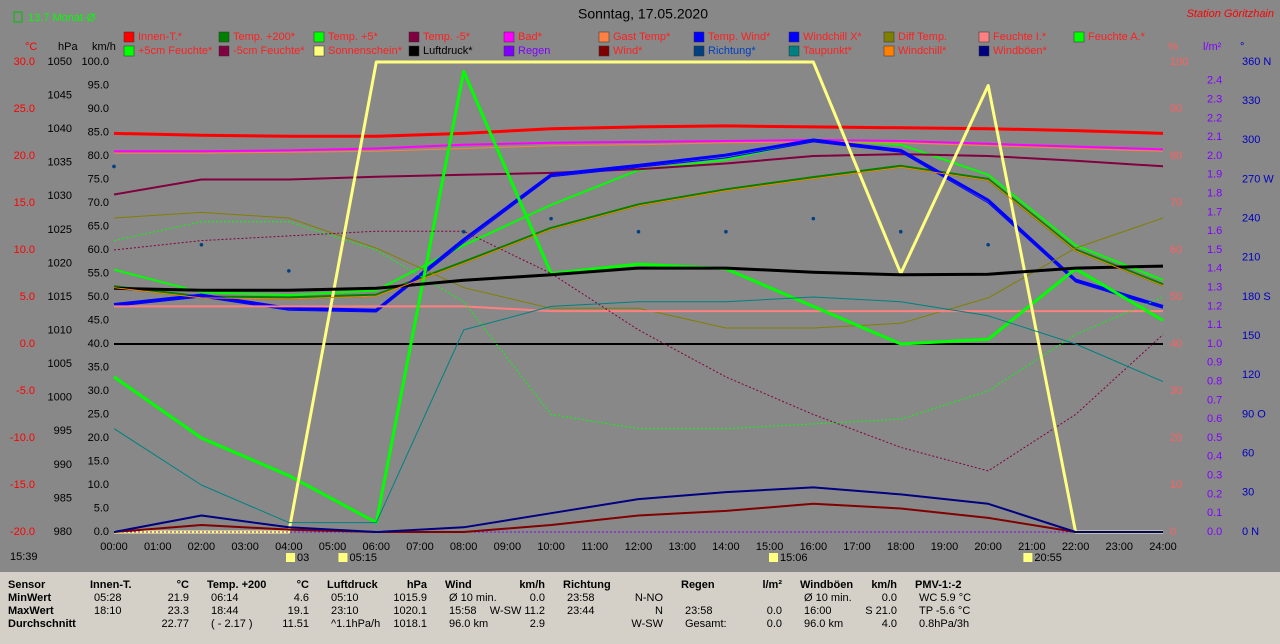  What do you see at coordinates (98, 297) in the screenshot?
I see `y-tick-label: 50.0` at bounding box center [98, 297].